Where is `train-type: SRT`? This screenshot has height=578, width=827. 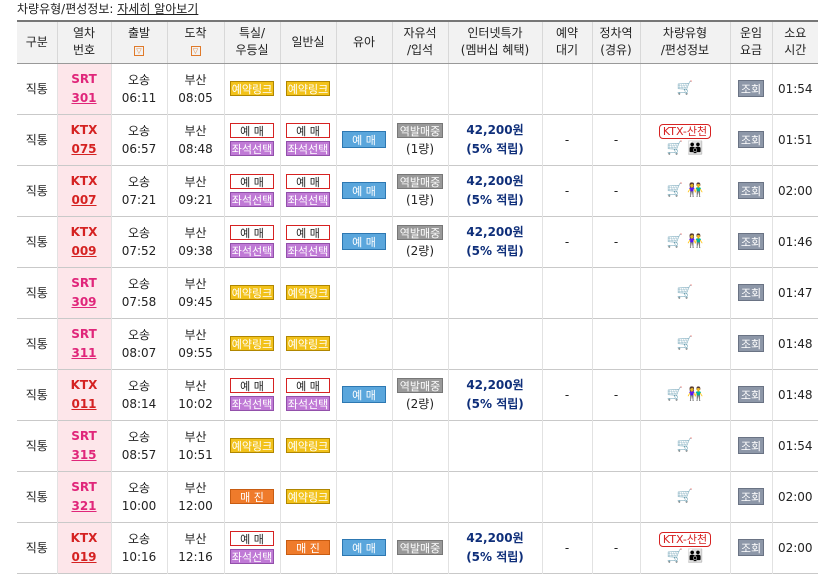 train-type: SRT is located at coordinates (84, 333).